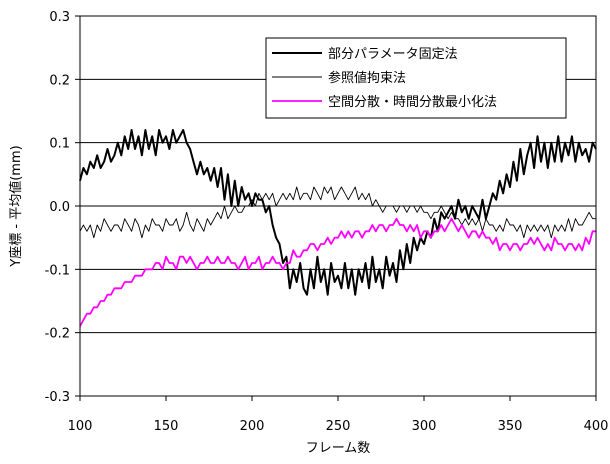  Describe the element at coordinates (412, 102) in the screenshot. I see `legend-label-series-3: 空間分散・時間分散最小化法` at that location.